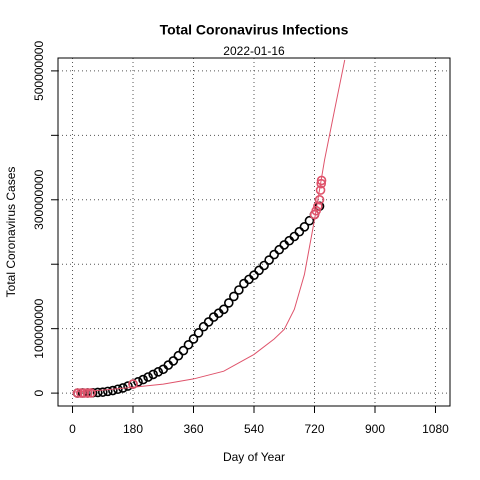 This screenshot has height=480, width=480. Describe the element at coordinates (254, 51) in the screenshot. I see `chart-subtitle: 2022-01-16` at that location.